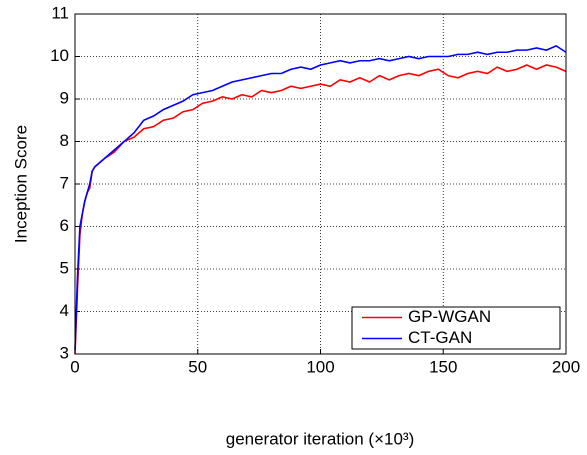 The height and width of the screenshot is (455, 587). What do you see at coordinates (566, 366) in the screenshot?
I see `x-tick-label: 200` at bounding box center [566, 366].